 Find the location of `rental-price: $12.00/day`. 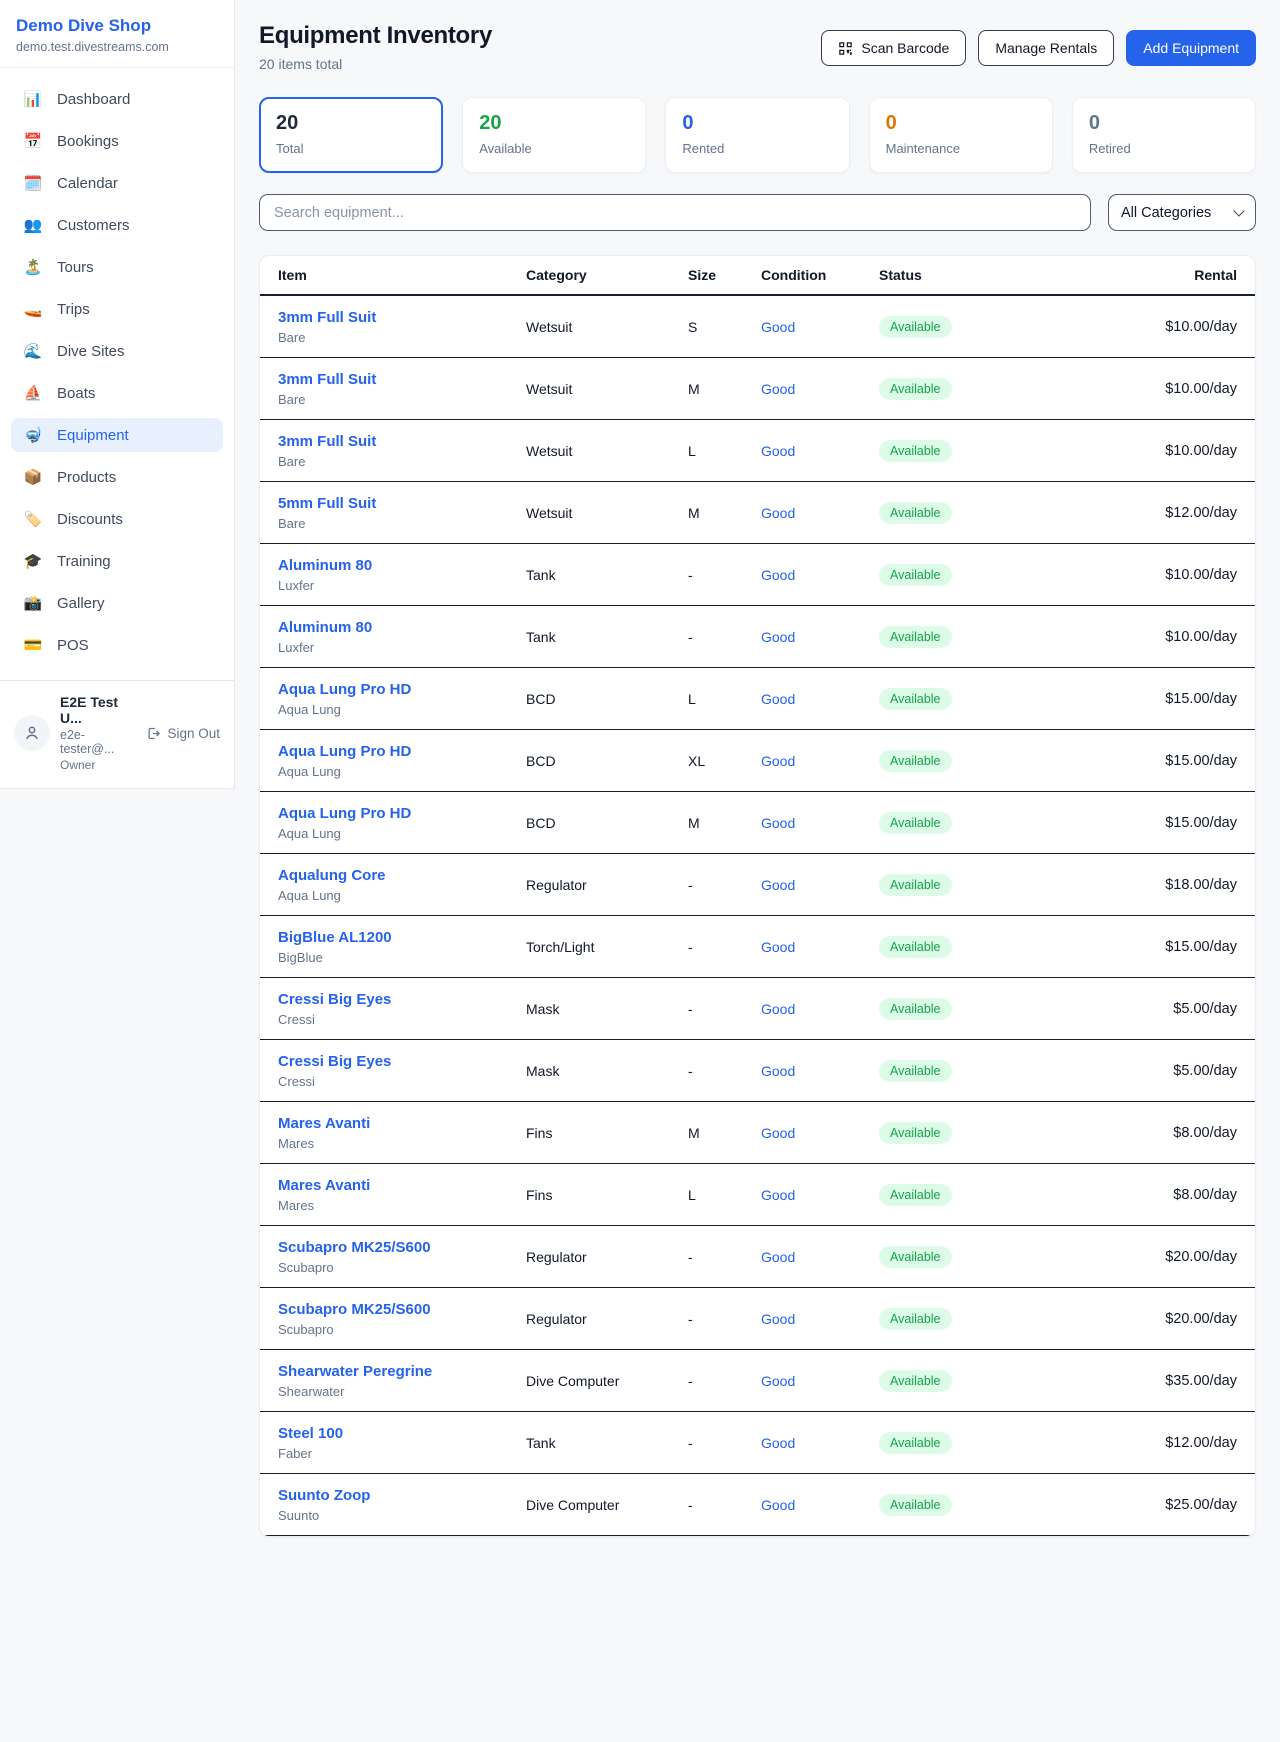

rental-price: $12.00/day is located at coordinates (1201, 1442).